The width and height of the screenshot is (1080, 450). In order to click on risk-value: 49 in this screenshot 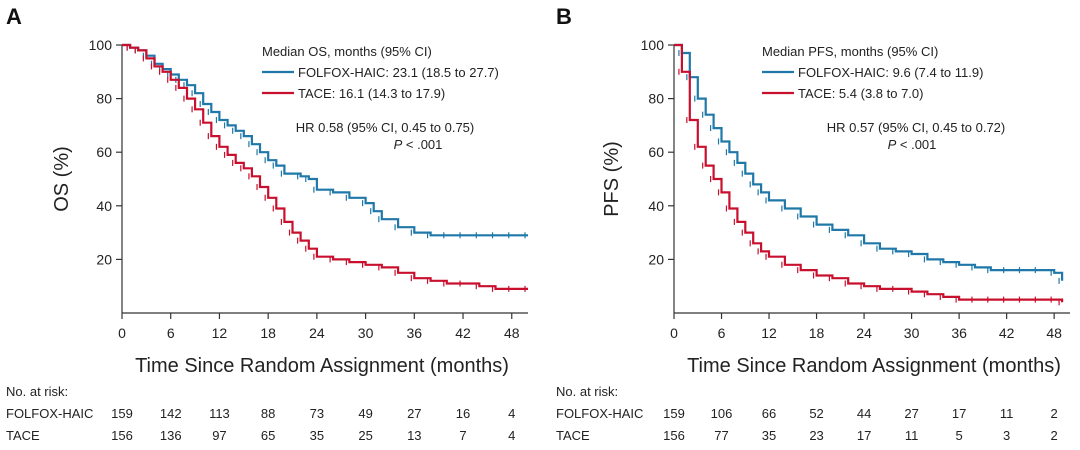, I will do `click(365, 413)`.